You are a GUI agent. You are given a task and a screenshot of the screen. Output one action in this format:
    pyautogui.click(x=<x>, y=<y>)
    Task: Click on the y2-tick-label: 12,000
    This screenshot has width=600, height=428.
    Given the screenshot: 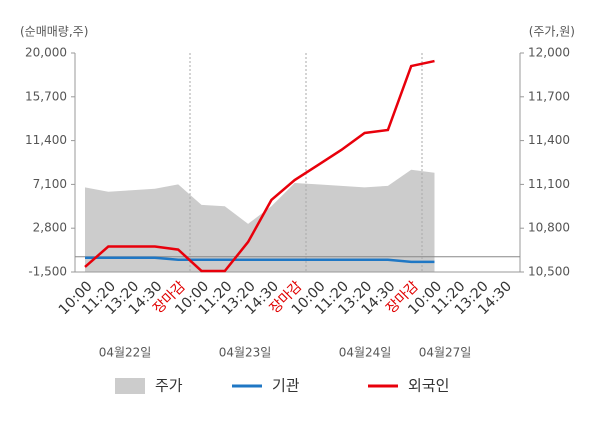 What is the action you would take?
    pyautogui.click(x=549, y=53)
    